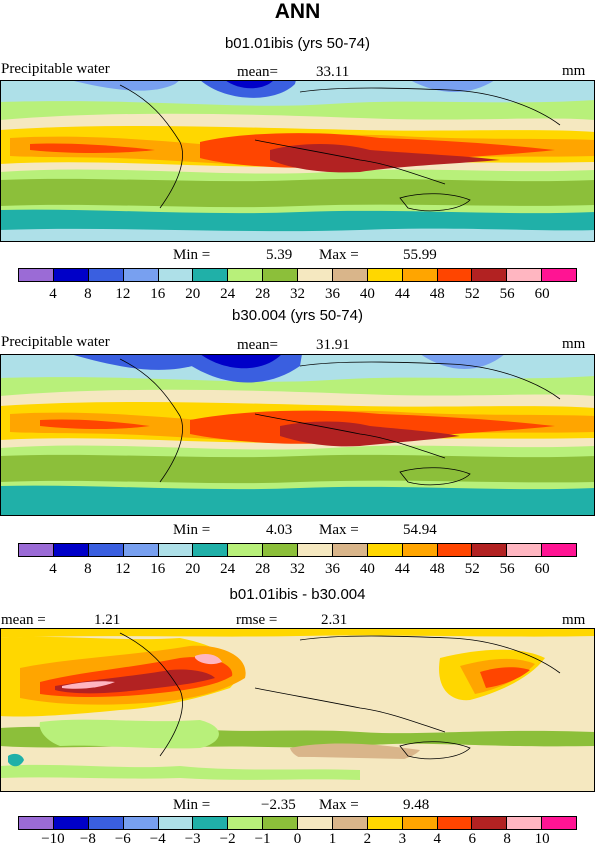 This screenshot has width=595, height=848. What do you see at coordinates (122, 839) in the screenshot?
I see `colorbar-tick-label: −6` at bounding box center [122, 839].